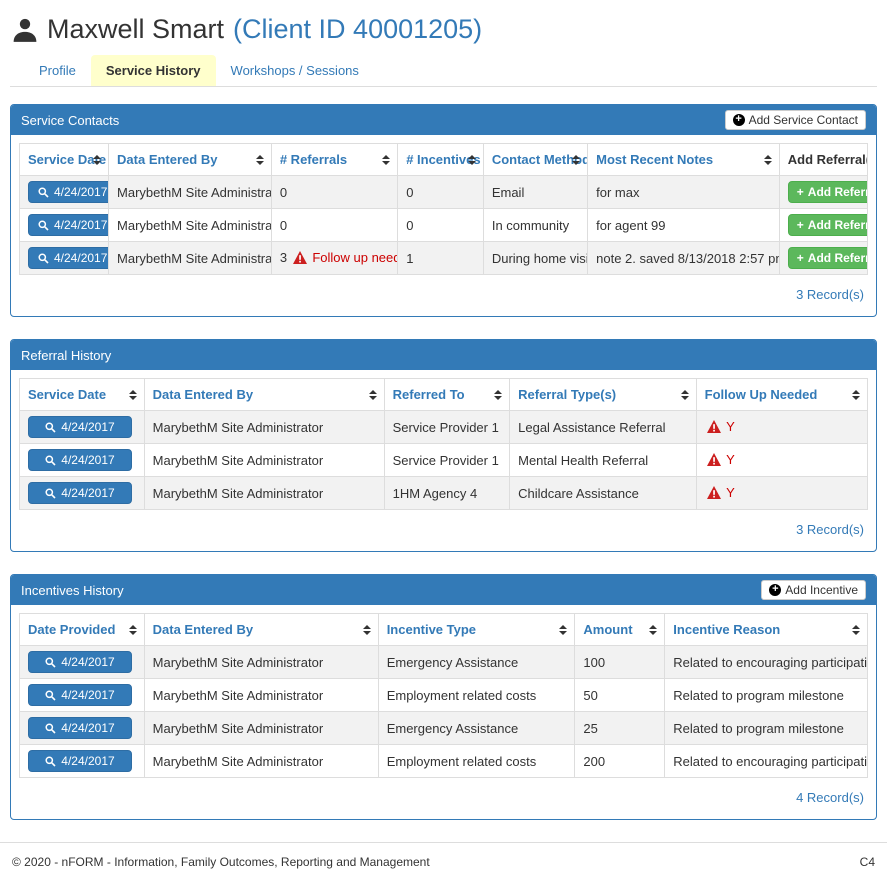 The image size is (887, 883). What do you see at coordinates (782, 394) in the screenshot?
I see `column-header-follow-up-needed: Follow Up Needed` at bounding box center [782, 394].